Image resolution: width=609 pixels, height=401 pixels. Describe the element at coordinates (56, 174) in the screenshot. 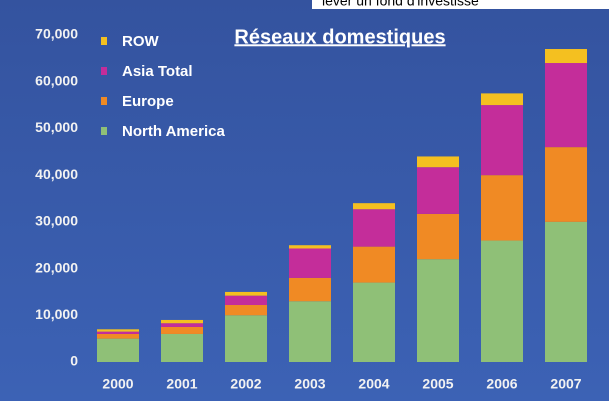

I see `y-tick-label: 40,000` at that location.